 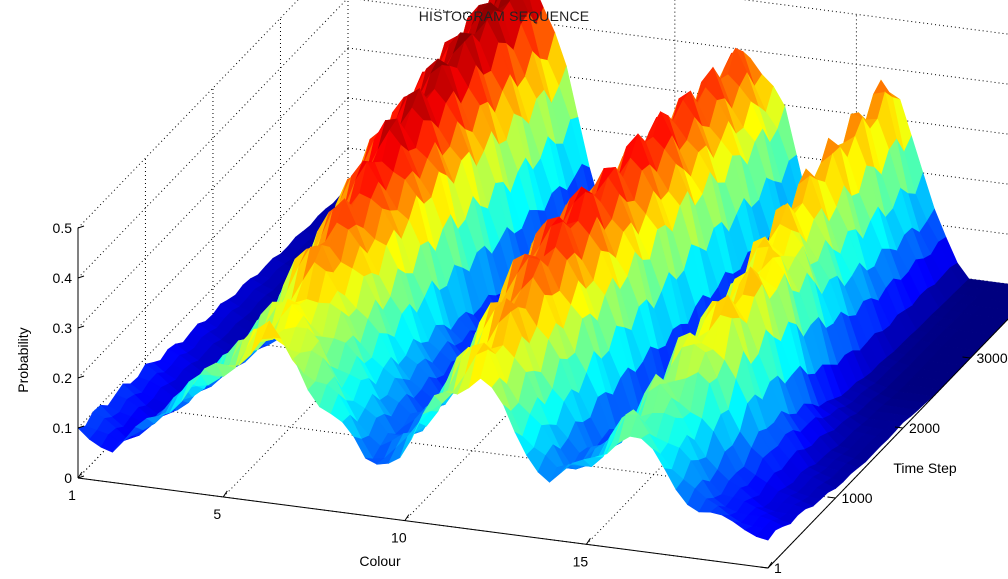 I want to click on z-tick-label: 0, so click(x=68, y=478).